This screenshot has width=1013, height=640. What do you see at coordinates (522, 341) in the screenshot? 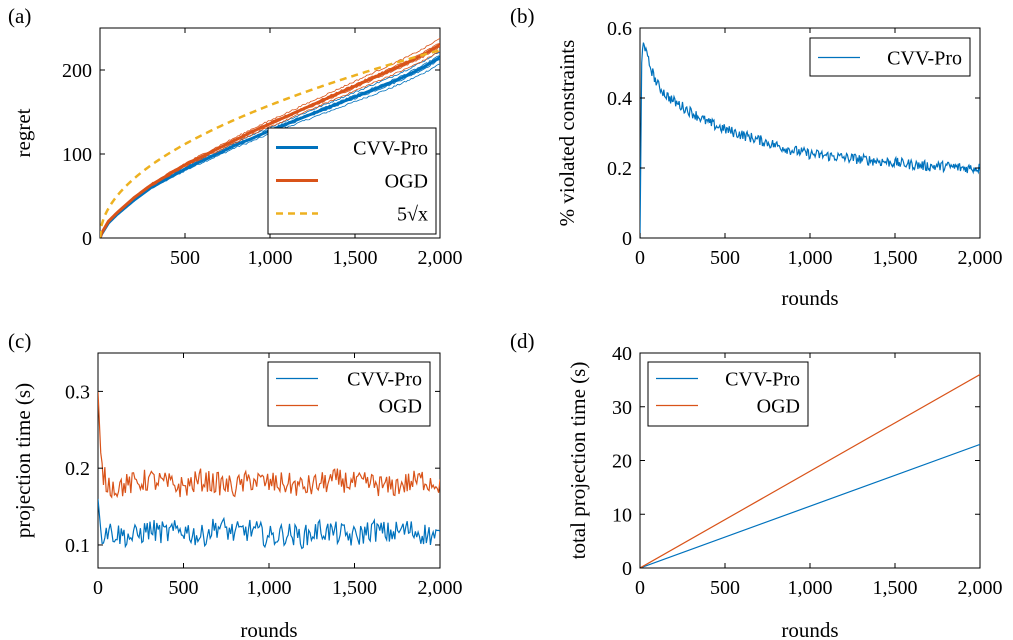
I see `panel-label: (d)` at bounding box center [522, 341].